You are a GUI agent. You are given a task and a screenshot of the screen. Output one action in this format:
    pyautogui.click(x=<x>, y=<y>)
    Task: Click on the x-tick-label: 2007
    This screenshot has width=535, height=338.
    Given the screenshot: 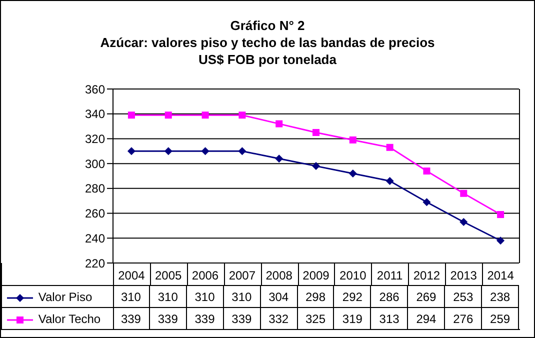 What is the action you would take?
    pyautogui.click(x=242, y=275)
    